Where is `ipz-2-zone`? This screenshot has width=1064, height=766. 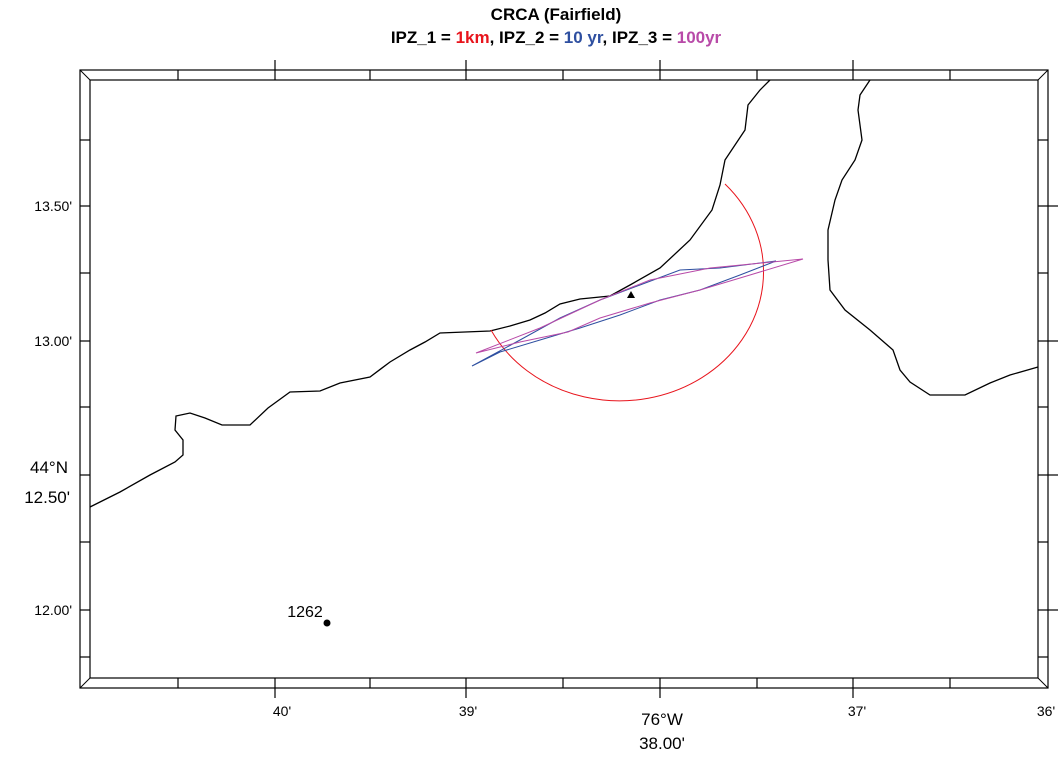 ipz-2-zone is located at coordinates (624, 313).